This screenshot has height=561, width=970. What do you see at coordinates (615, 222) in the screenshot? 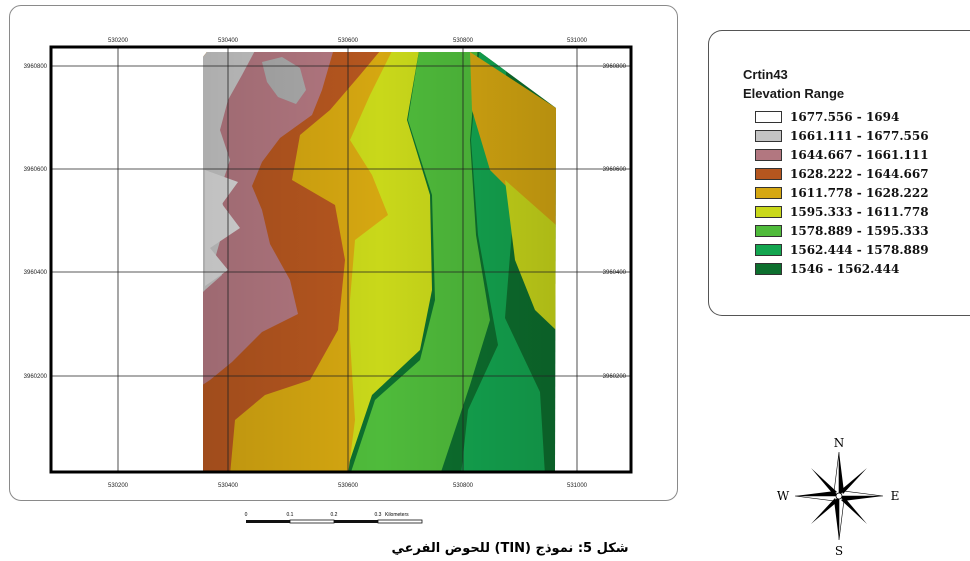
I see `y-axis-right-labels: 3960800 3960600 3960400 3960200` at bounding box center [615, 222].